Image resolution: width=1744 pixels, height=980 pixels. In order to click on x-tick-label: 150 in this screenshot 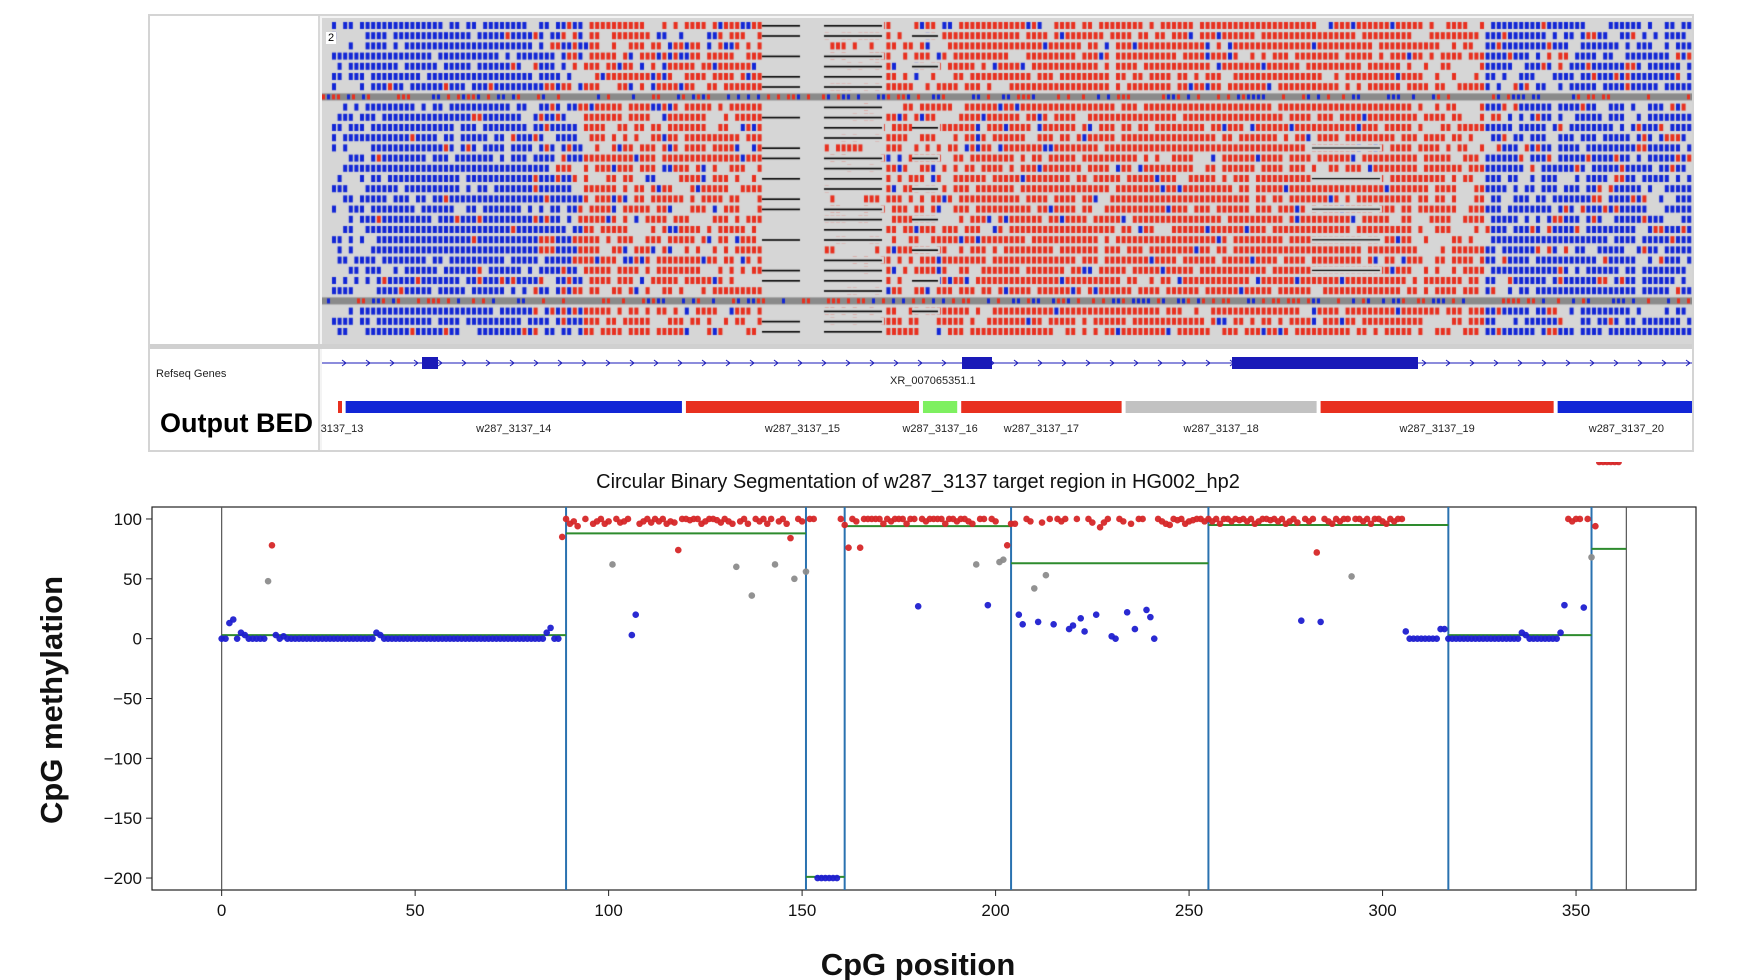, I will do `click(802, 910)`.